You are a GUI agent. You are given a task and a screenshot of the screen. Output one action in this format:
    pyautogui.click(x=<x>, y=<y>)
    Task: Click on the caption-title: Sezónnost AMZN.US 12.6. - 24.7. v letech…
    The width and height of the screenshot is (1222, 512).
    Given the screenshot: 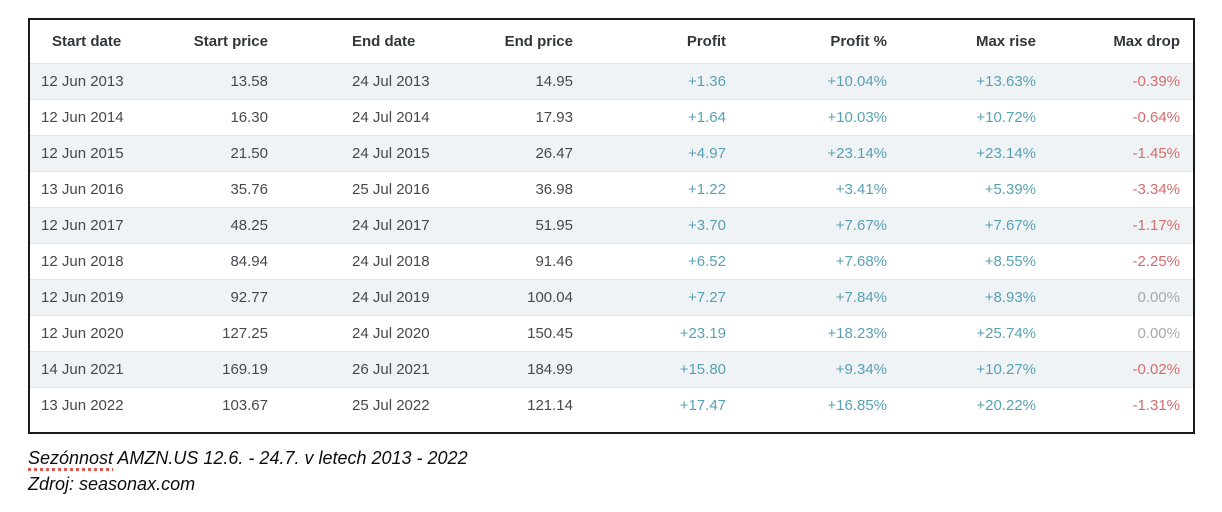 What is the action you would take?
    pyautogui.click(x=625, y=458)
    